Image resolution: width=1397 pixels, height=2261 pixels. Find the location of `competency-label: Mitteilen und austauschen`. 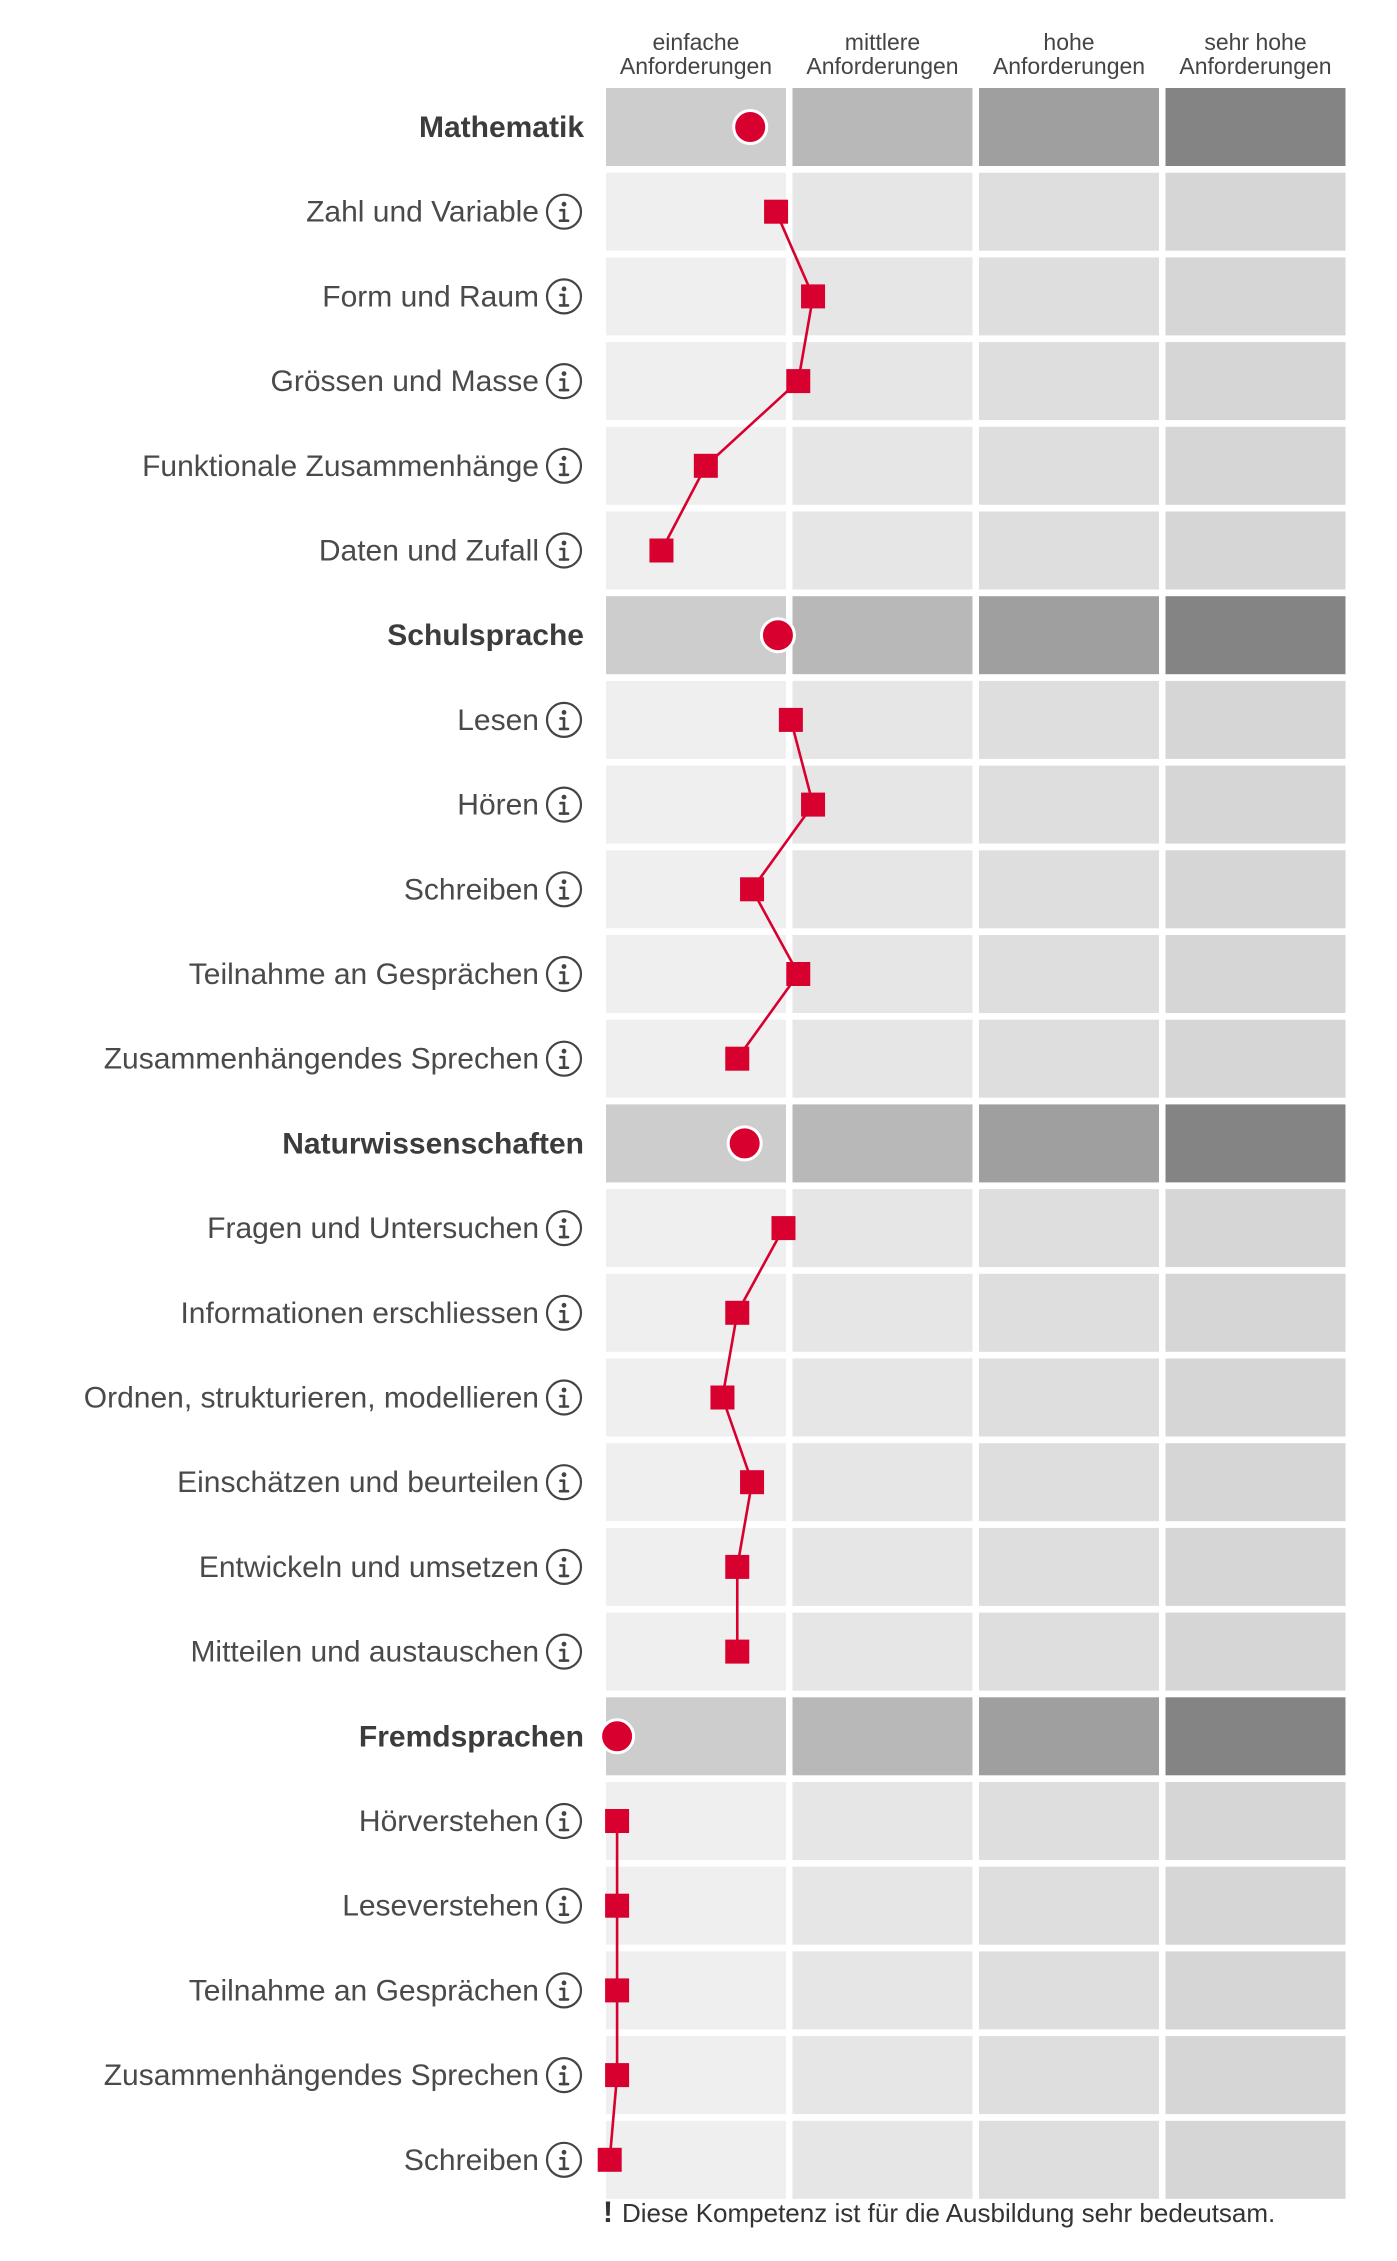

competency-label: Mitteilen und austauschen is located at coordinates (364, 1652).